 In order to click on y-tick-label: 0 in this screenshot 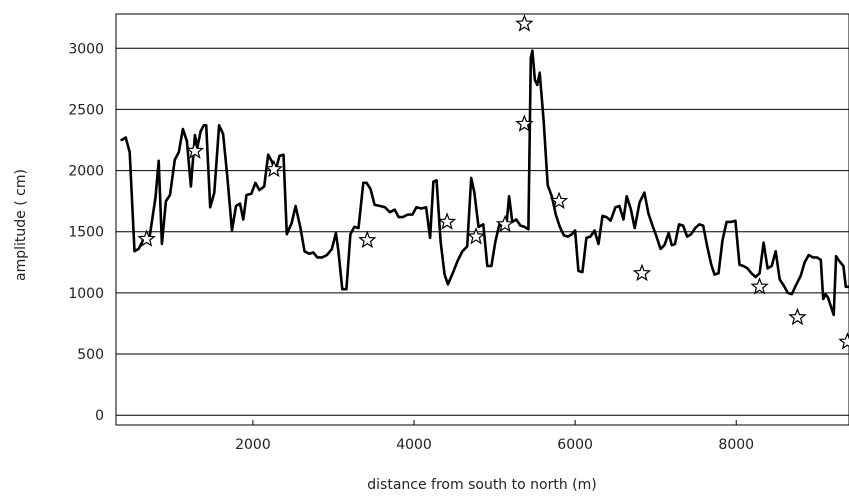, I will do `click(99, 416)`.